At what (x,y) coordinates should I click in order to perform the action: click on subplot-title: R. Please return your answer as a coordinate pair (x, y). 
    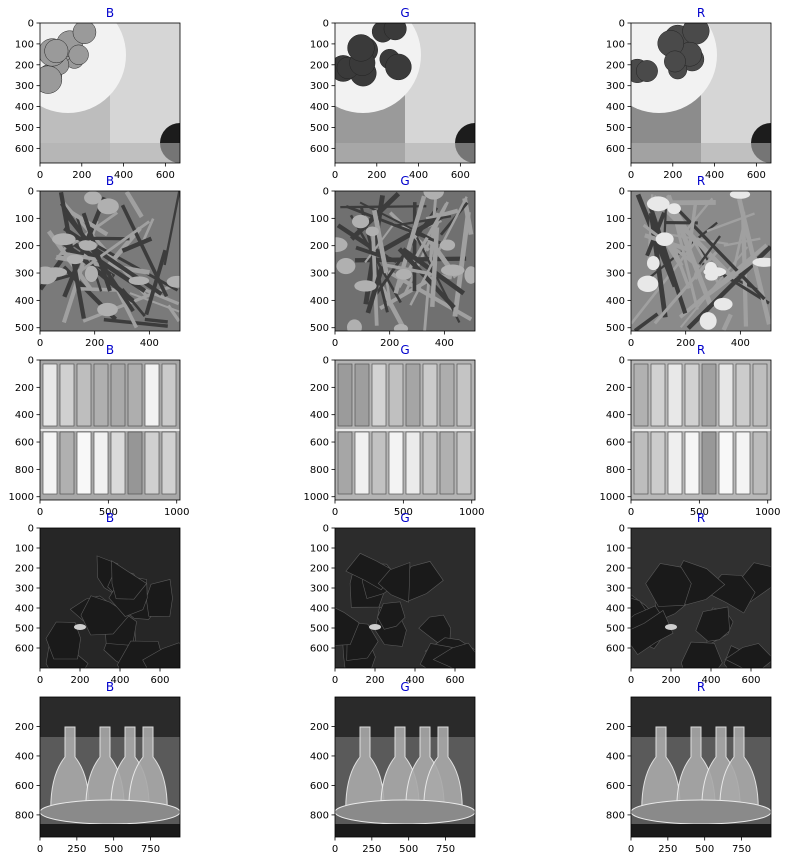
    Looking at the image, I should click on (701, 181).